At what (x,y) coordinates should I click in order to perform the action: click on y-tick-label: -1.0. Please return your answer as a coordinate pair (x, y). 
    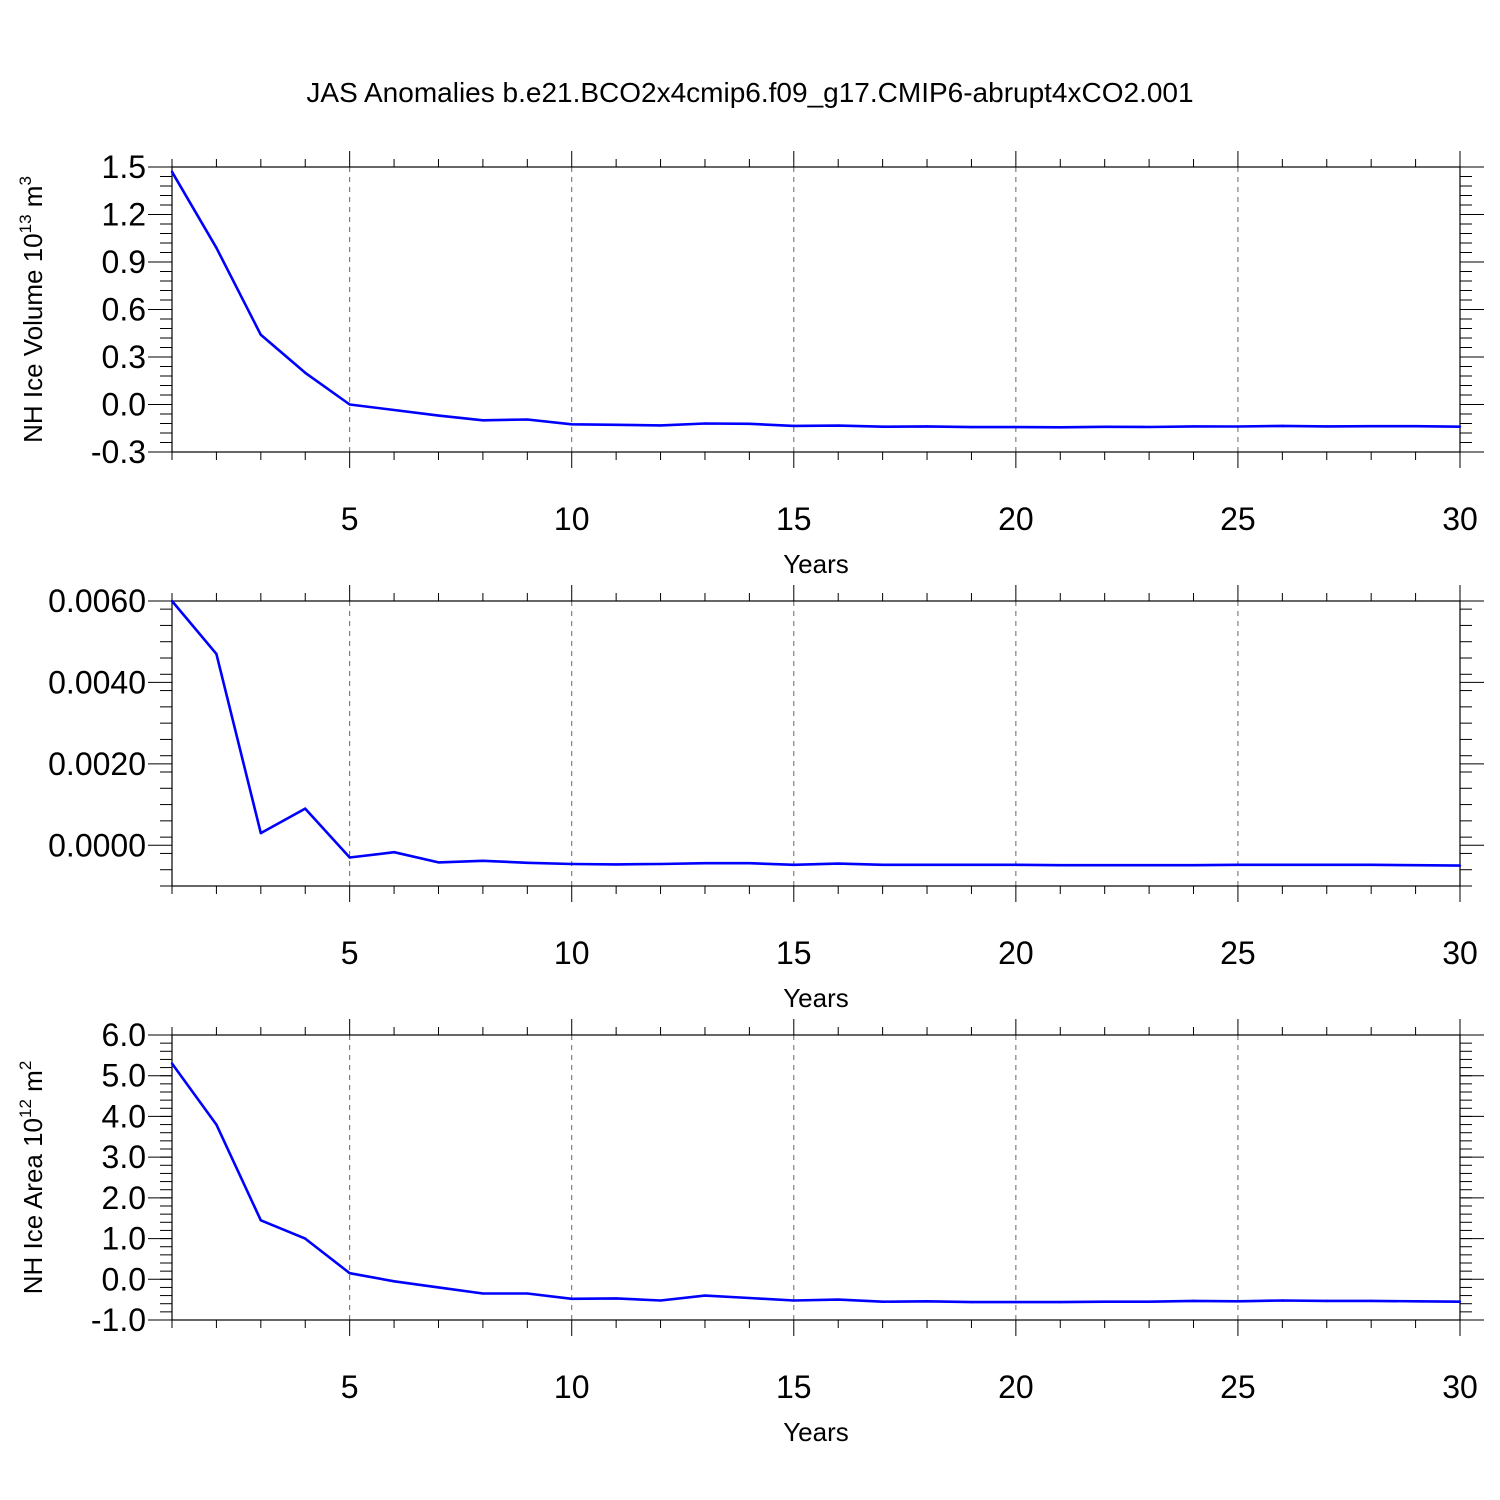
    Looking at the image, I should click on (118, 1320).